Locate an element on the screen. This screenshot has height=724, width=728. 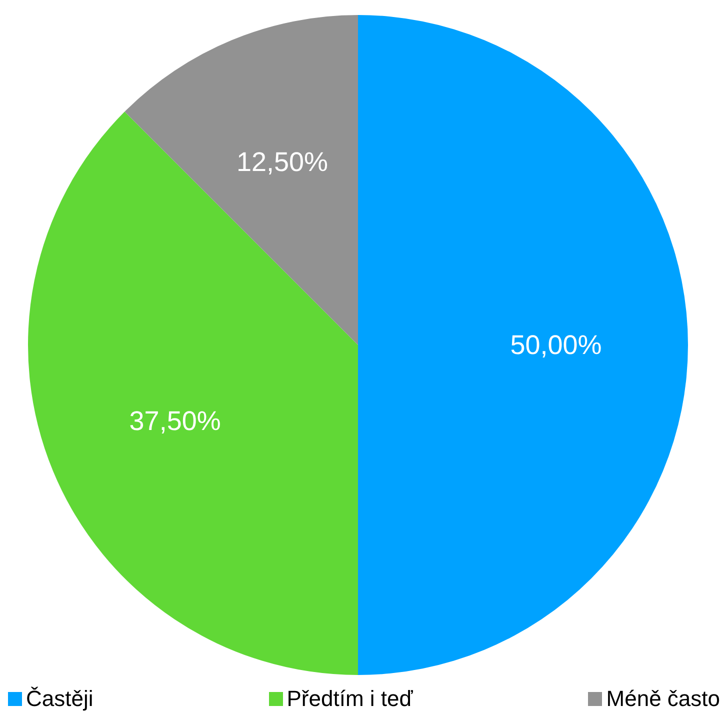
legend-label: Méně často is located at coordinates (663, 699).